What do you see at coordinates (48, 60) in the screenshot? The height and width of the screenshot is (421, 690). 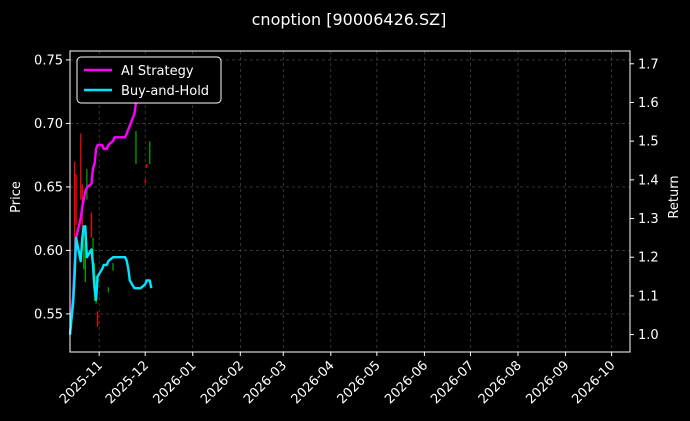 I see `y-tick-label-left: 0.75` at bounding box center [48, 60].